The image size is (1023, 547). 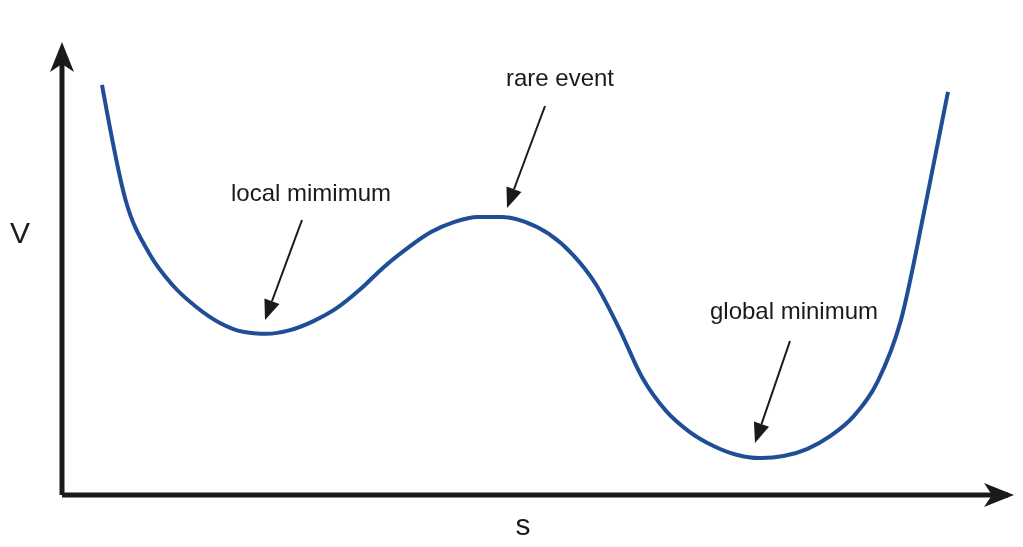 What do you see at coordinates (311, 192) in the screenshot?
I see `annotation: local mimimum` at bounding box center [311, 192].